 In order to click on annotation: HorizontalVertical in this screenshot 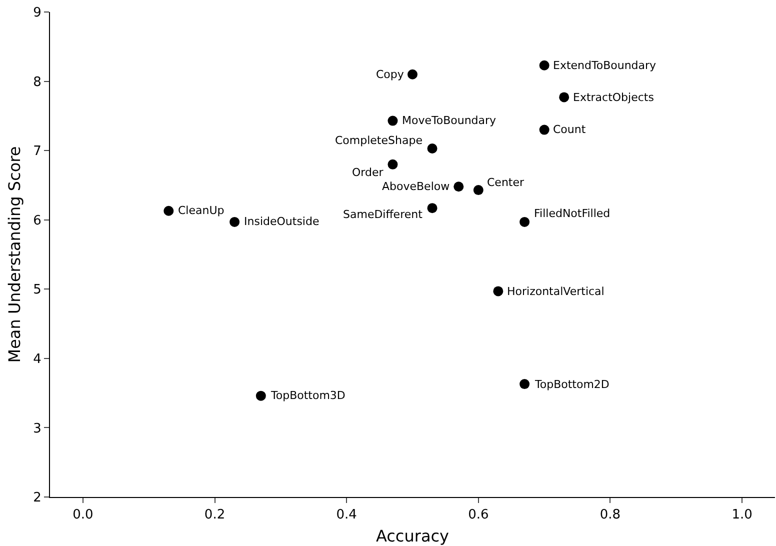, I will do `click(555, 291)`.